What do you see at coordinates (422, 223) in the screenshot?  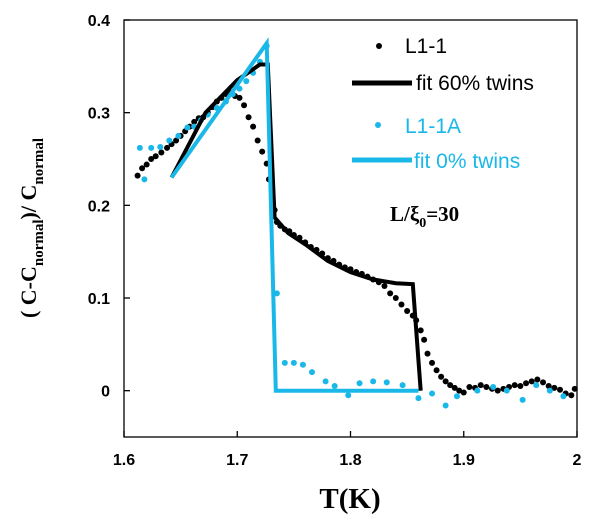 I see `annotation-sub: 0` at bounding box center [422, 223].